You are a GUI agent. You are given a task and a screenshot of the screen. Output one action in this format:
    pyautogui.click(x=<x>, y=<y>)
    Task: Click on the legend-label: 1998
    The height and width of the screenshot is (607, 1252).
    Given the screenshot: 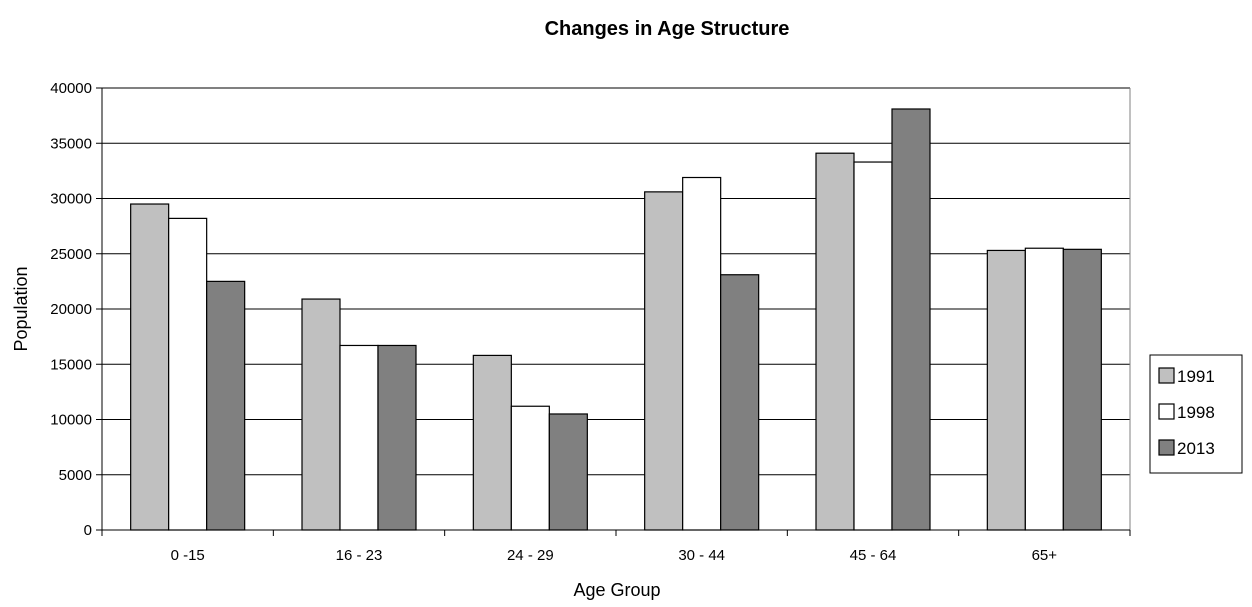 What is the action you would take?
    pyautogui.click(x=1196, y=412)
    